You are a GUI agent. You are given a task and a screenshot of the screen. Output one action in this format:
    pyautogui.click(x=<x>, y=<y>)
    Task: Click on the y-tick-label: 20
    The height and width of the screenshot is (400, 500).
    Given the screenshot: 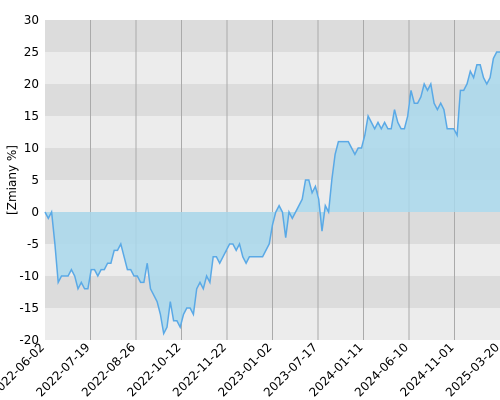 What is the action you would take?
    pyautogui.click(x=31, y=84)
    